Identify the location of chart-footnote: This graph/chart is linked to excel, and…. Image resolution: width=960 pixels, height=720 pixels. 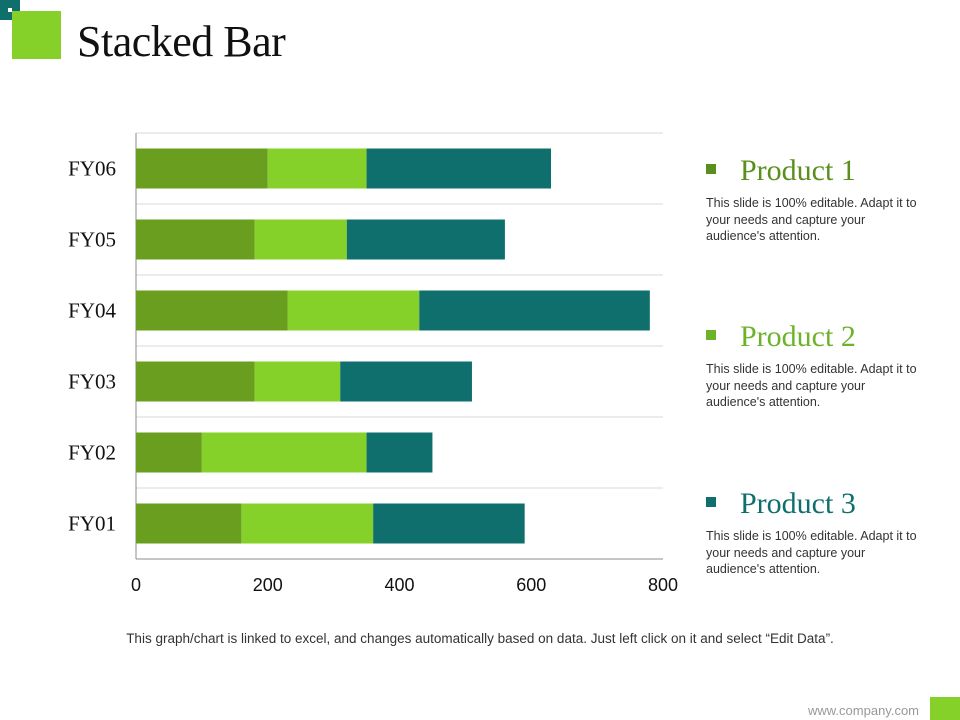
(480, 638).